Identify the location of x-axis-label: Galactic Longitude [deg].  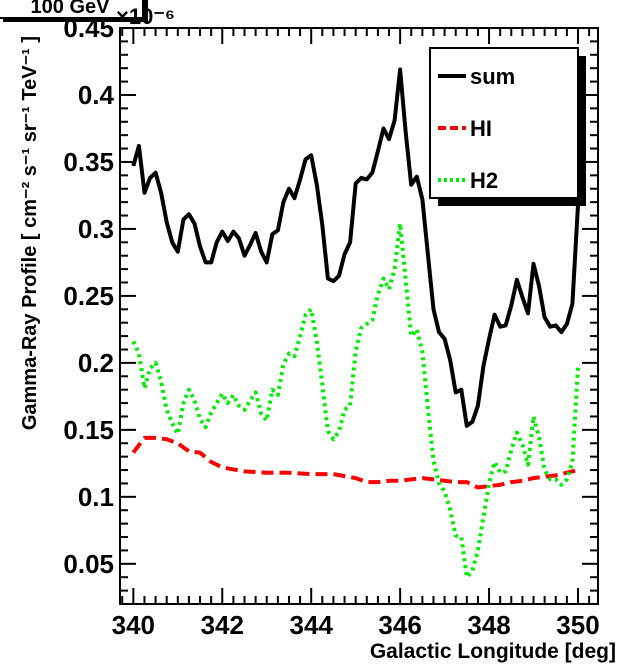
(493, 651).